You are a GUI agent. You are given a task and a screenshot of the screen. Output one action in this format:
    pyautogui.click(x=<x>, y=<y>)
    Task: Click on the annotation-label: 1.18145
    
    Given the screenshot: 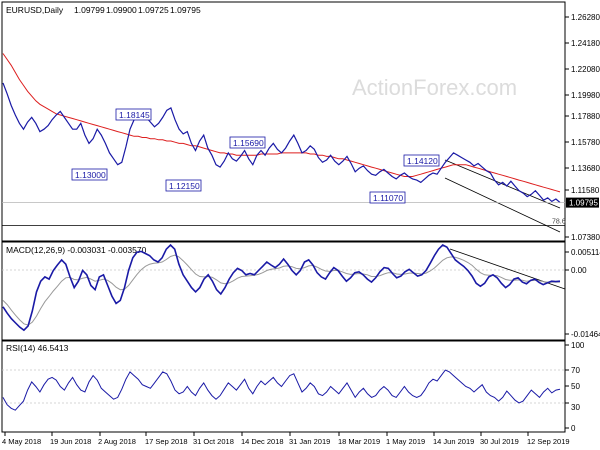 What is the action you would take?
    pyautogui.click(x=134, y=115)
    